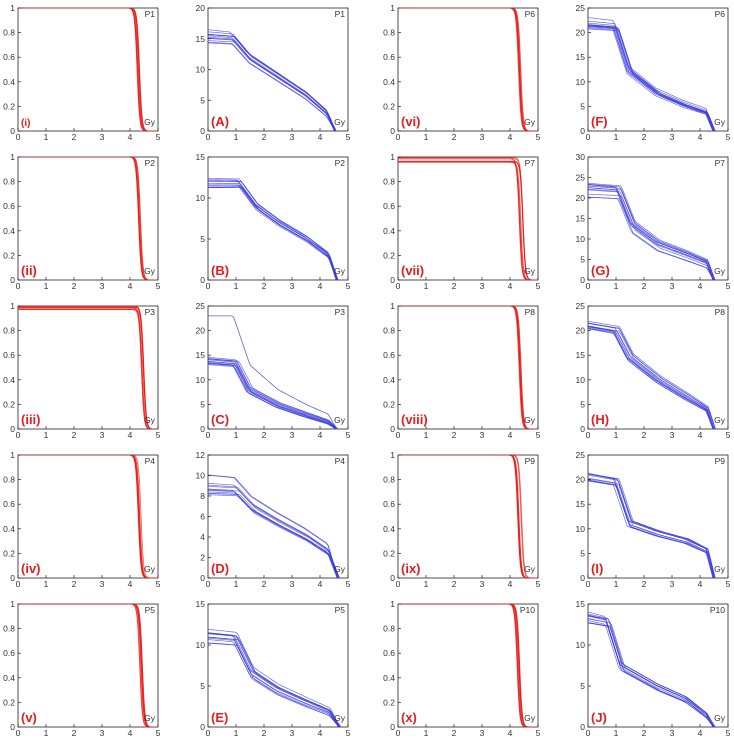 The image size is (734, 739). I want to click on series-line-outlier, so click(273, 372).